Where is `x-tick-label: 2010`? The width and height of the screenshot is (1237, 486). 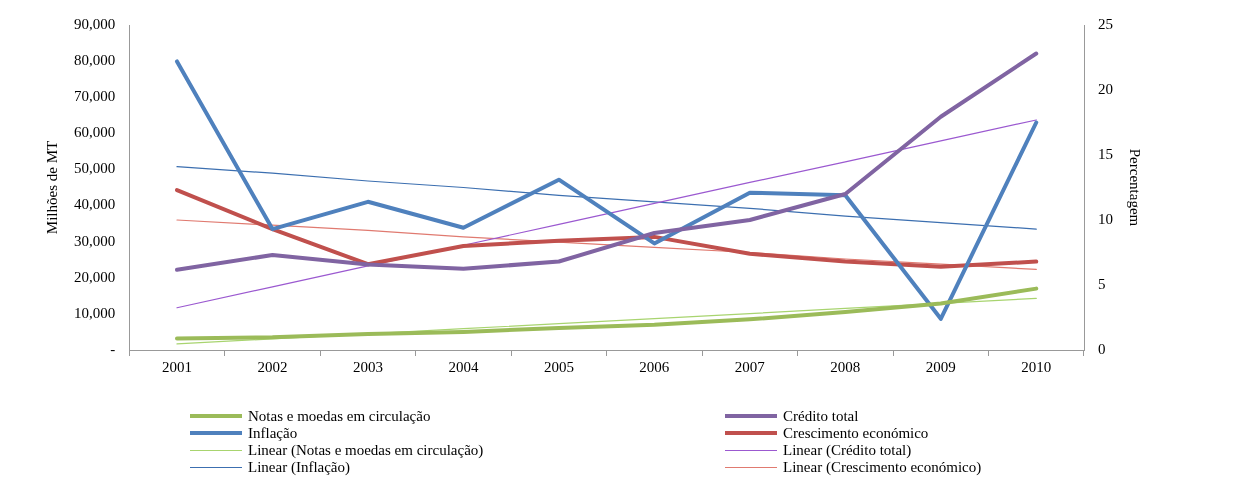 x-tick-label: 2010 is located at coordinates (1036, 366).